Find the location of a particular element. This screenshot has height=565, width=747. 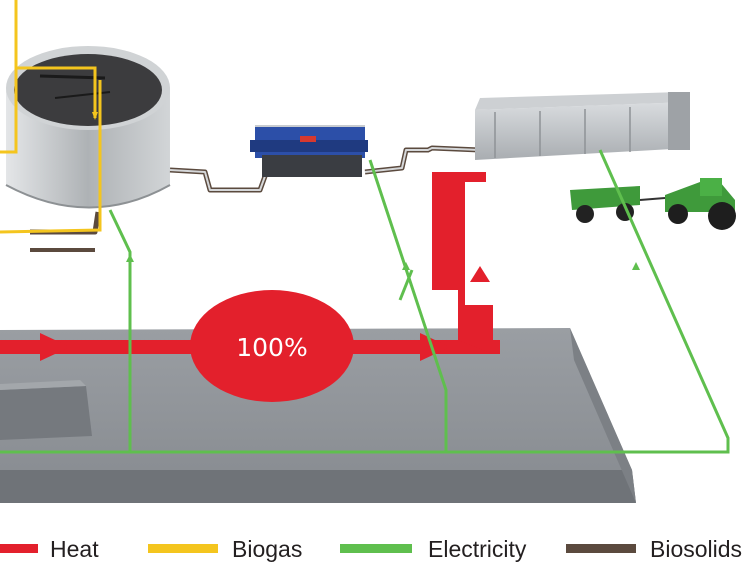

legend-swatch-biogas is located at coordinates (183, 548).